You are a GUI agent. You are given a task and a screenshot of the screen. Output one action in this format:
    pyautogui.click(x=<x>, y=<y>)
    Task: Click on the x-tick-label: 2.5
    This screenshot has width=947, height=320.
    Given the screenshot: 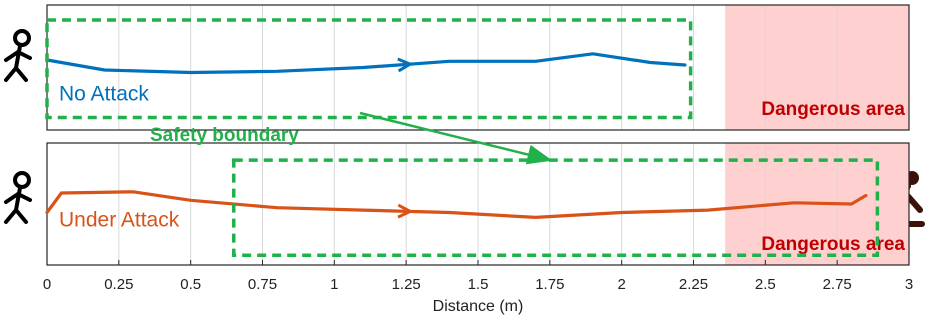 What is the action you would take?
    pyautogui.click(x=765, y=284)
    